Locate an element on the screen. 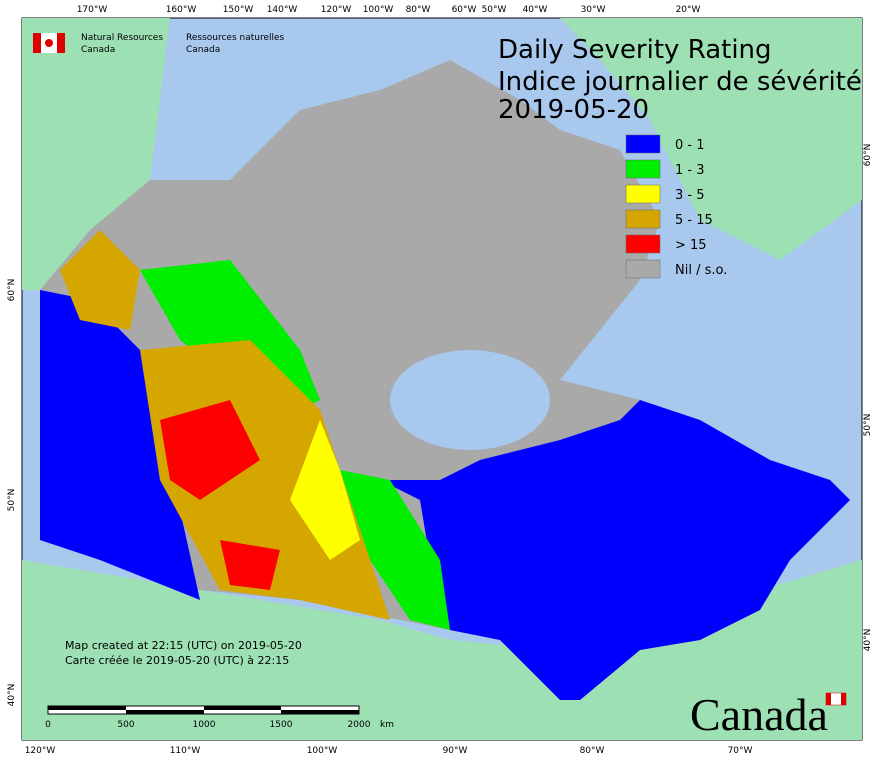 The width and height of the screenshot is (880, 764). lon-label: 90°W is located at coordinates (455, 751).